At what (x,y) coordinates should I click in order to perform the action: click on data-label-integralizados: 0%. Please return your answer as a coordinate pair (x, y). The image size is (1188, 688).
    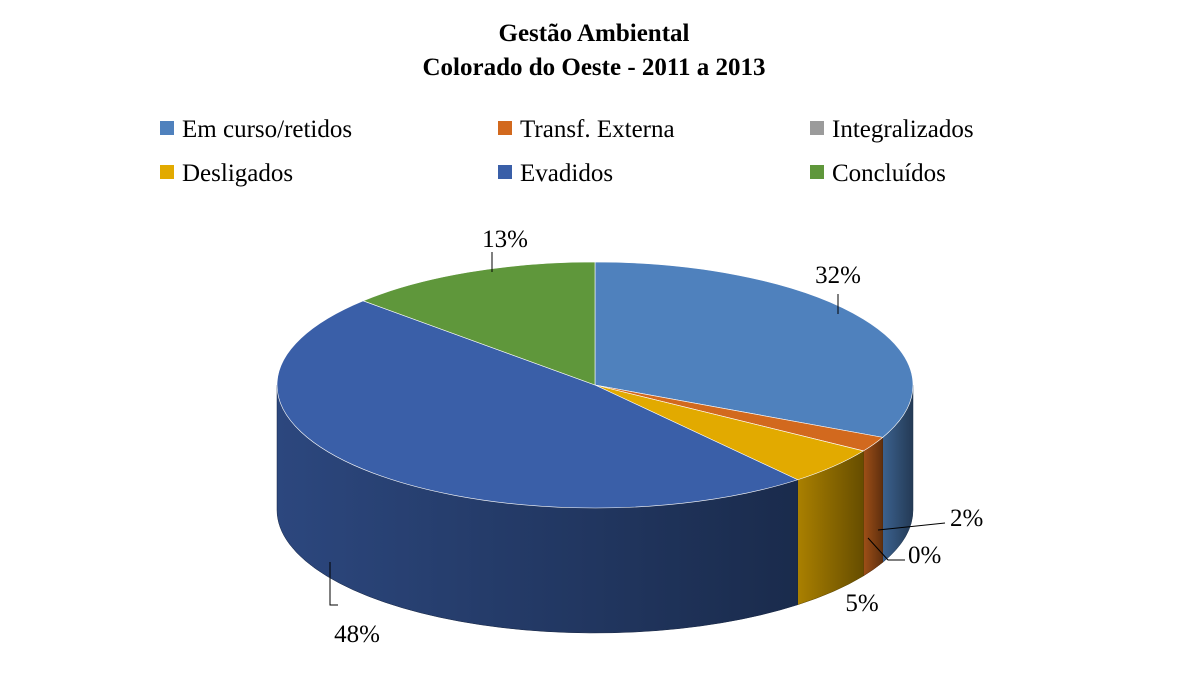
    Looking at the image, I should click on (924, 555).